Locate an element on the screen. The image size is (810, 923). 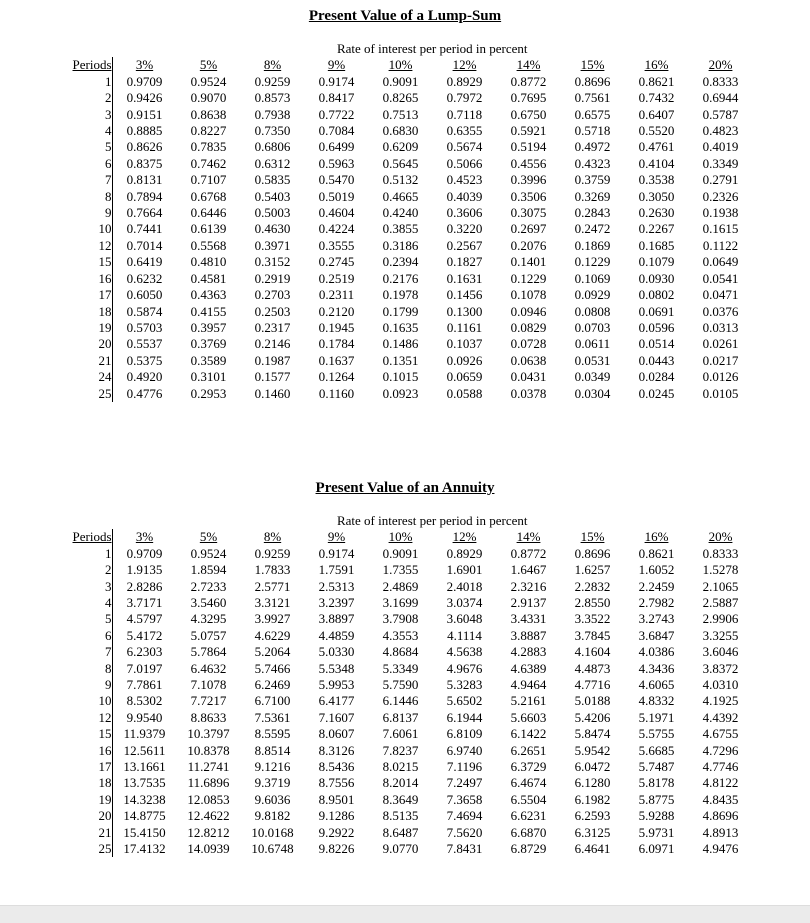
value-cell: 0.3759 is located at coordinates (592, 180).